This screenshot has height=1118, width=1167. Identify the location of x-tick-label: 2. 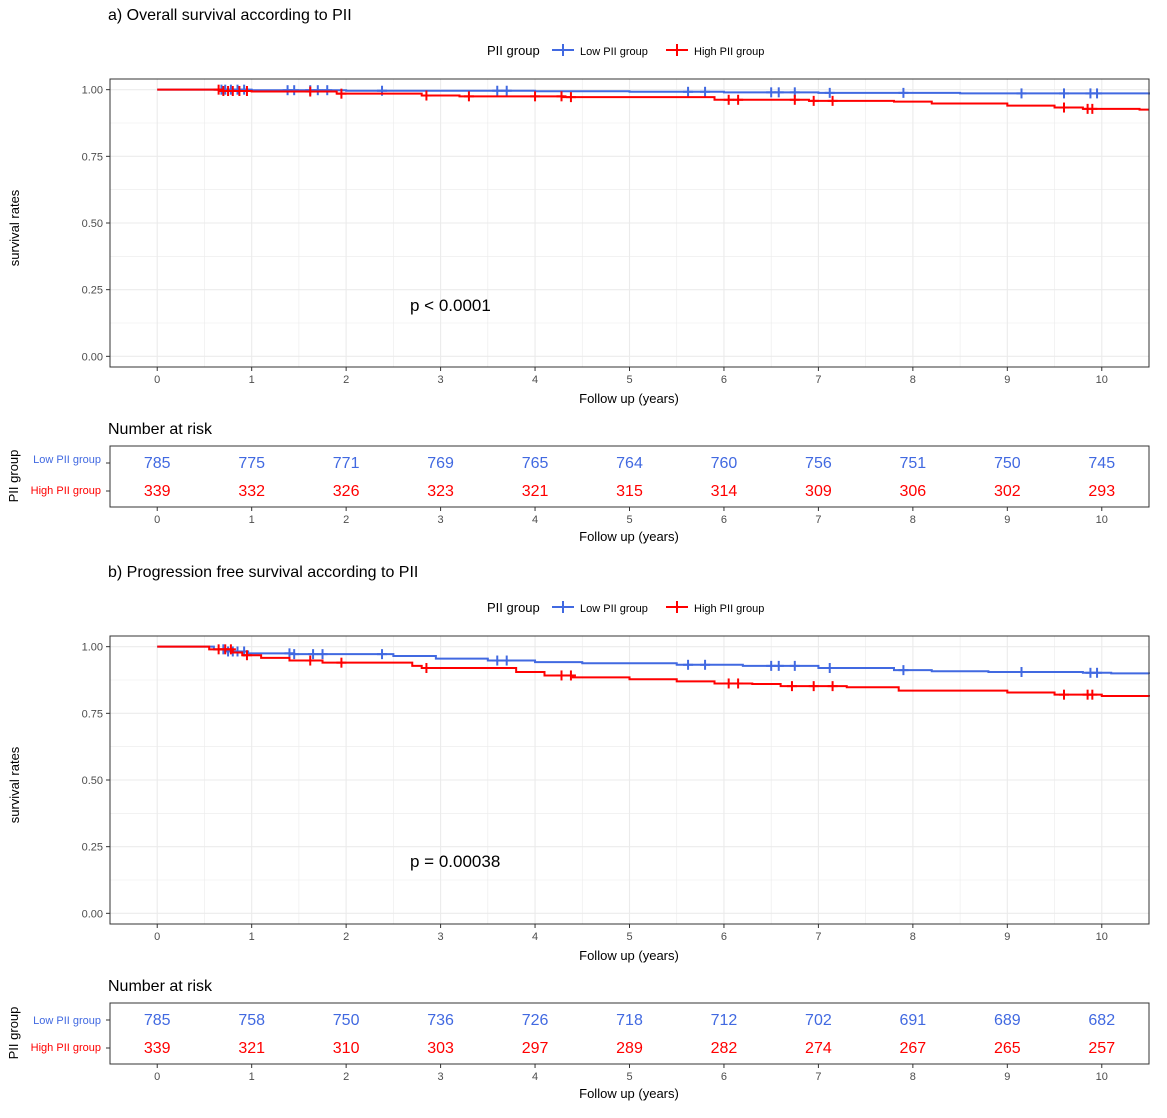
(346, 937).